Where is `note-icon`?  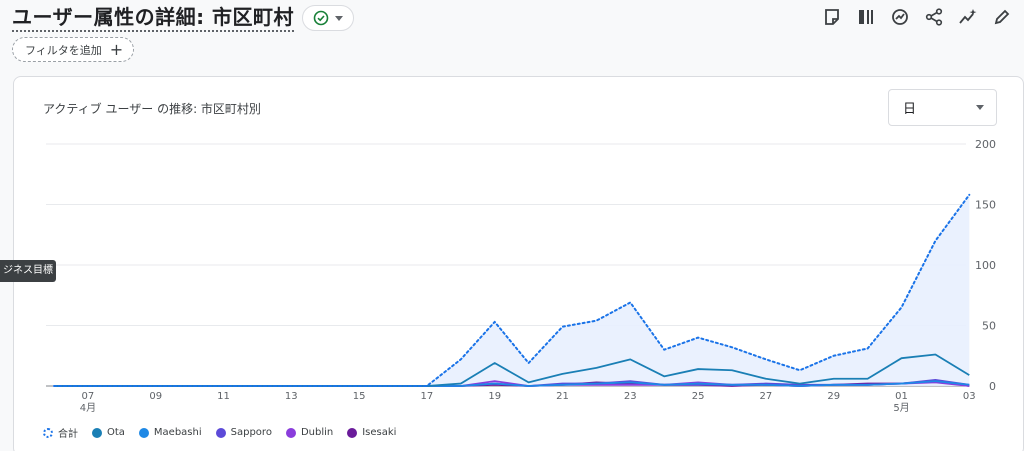 note-icon is located at coordinates (832, 17).